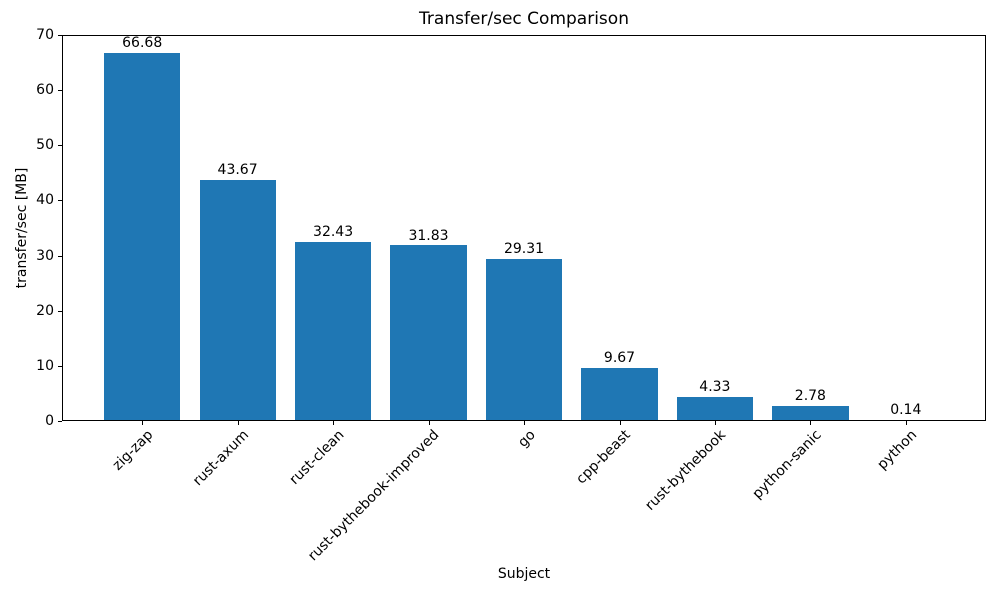  Describe the element at coordinates (45, 35) in the screenshot. I see `y-tick-label: 70` at that location.